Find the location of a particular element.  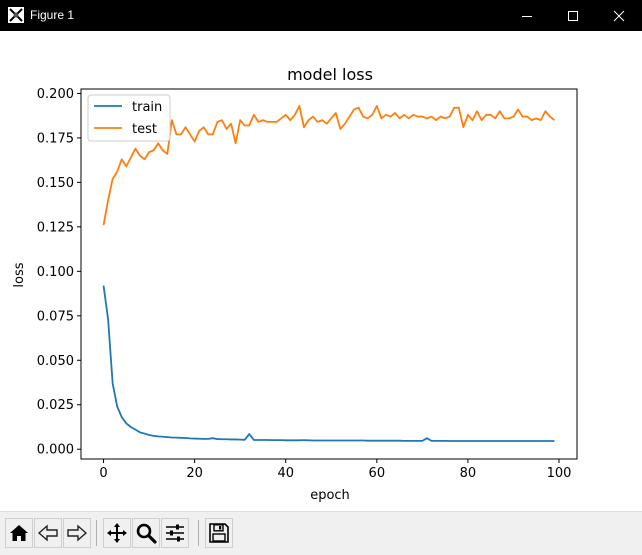

x-tick-label: 60 is located at coordinates (377, 473).